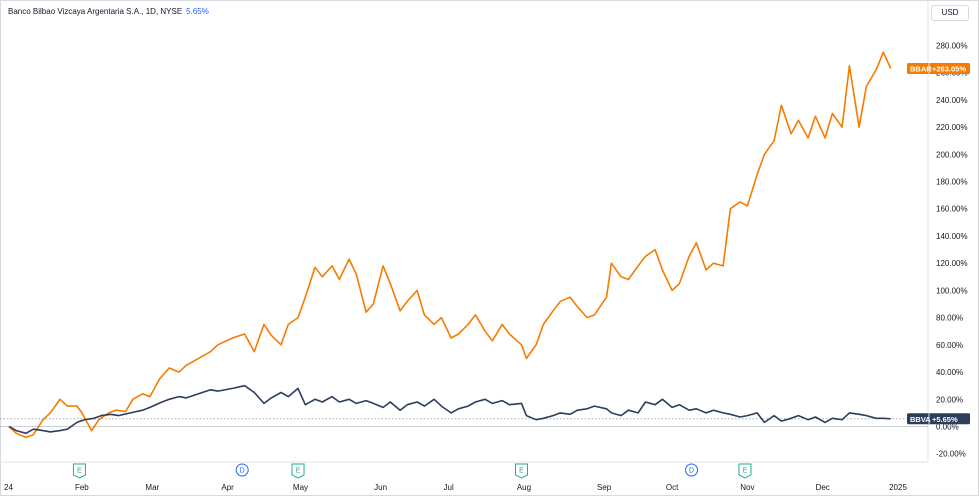 This screenshot has width=980, height=497. What do you see at coordinates (920, 419) in the screenshot?
I see `series-label-name: BBVA` at bounding box center [920, 419].